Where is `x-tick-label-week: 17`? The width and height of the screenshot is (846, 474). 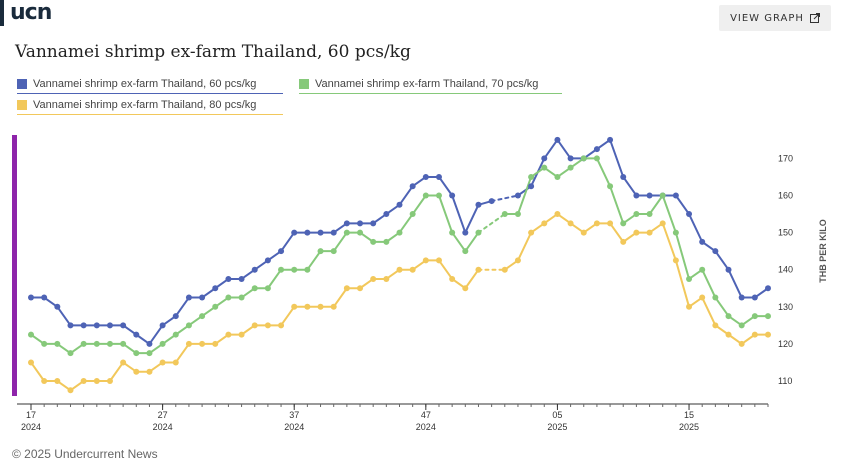 x-tick-label-week: 17 is located at coordinates (31, 415).